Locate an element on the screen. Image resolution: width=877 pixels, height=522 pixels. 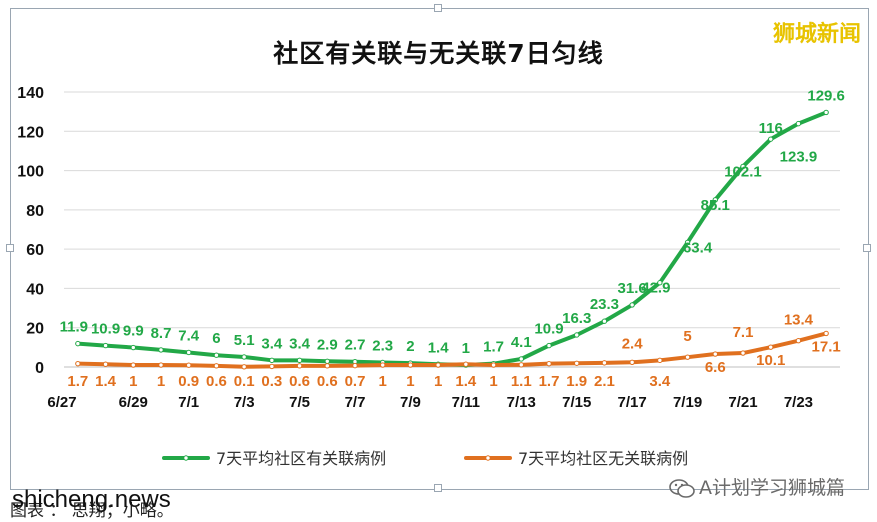
data-label: 1.9 is located at coordinates (576, 381).